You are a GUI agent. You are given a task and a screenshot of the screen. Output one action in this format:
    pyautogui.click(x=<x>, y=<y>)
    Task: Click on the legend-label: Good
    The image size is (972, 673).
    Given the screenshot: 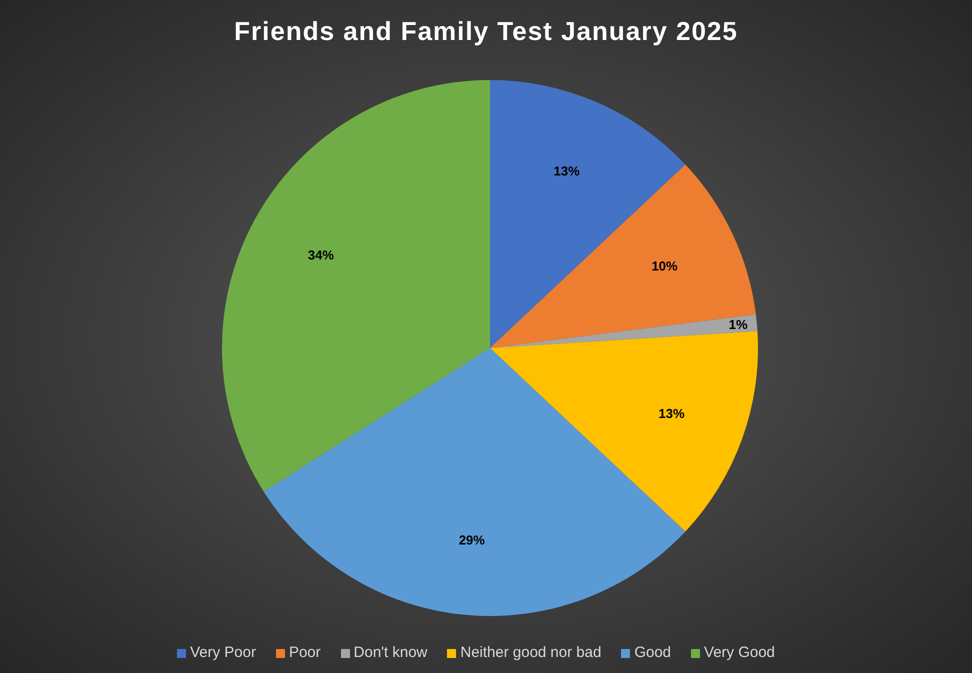 What is the action you would take?
    pyautogui.click(x=653, y=652)
    